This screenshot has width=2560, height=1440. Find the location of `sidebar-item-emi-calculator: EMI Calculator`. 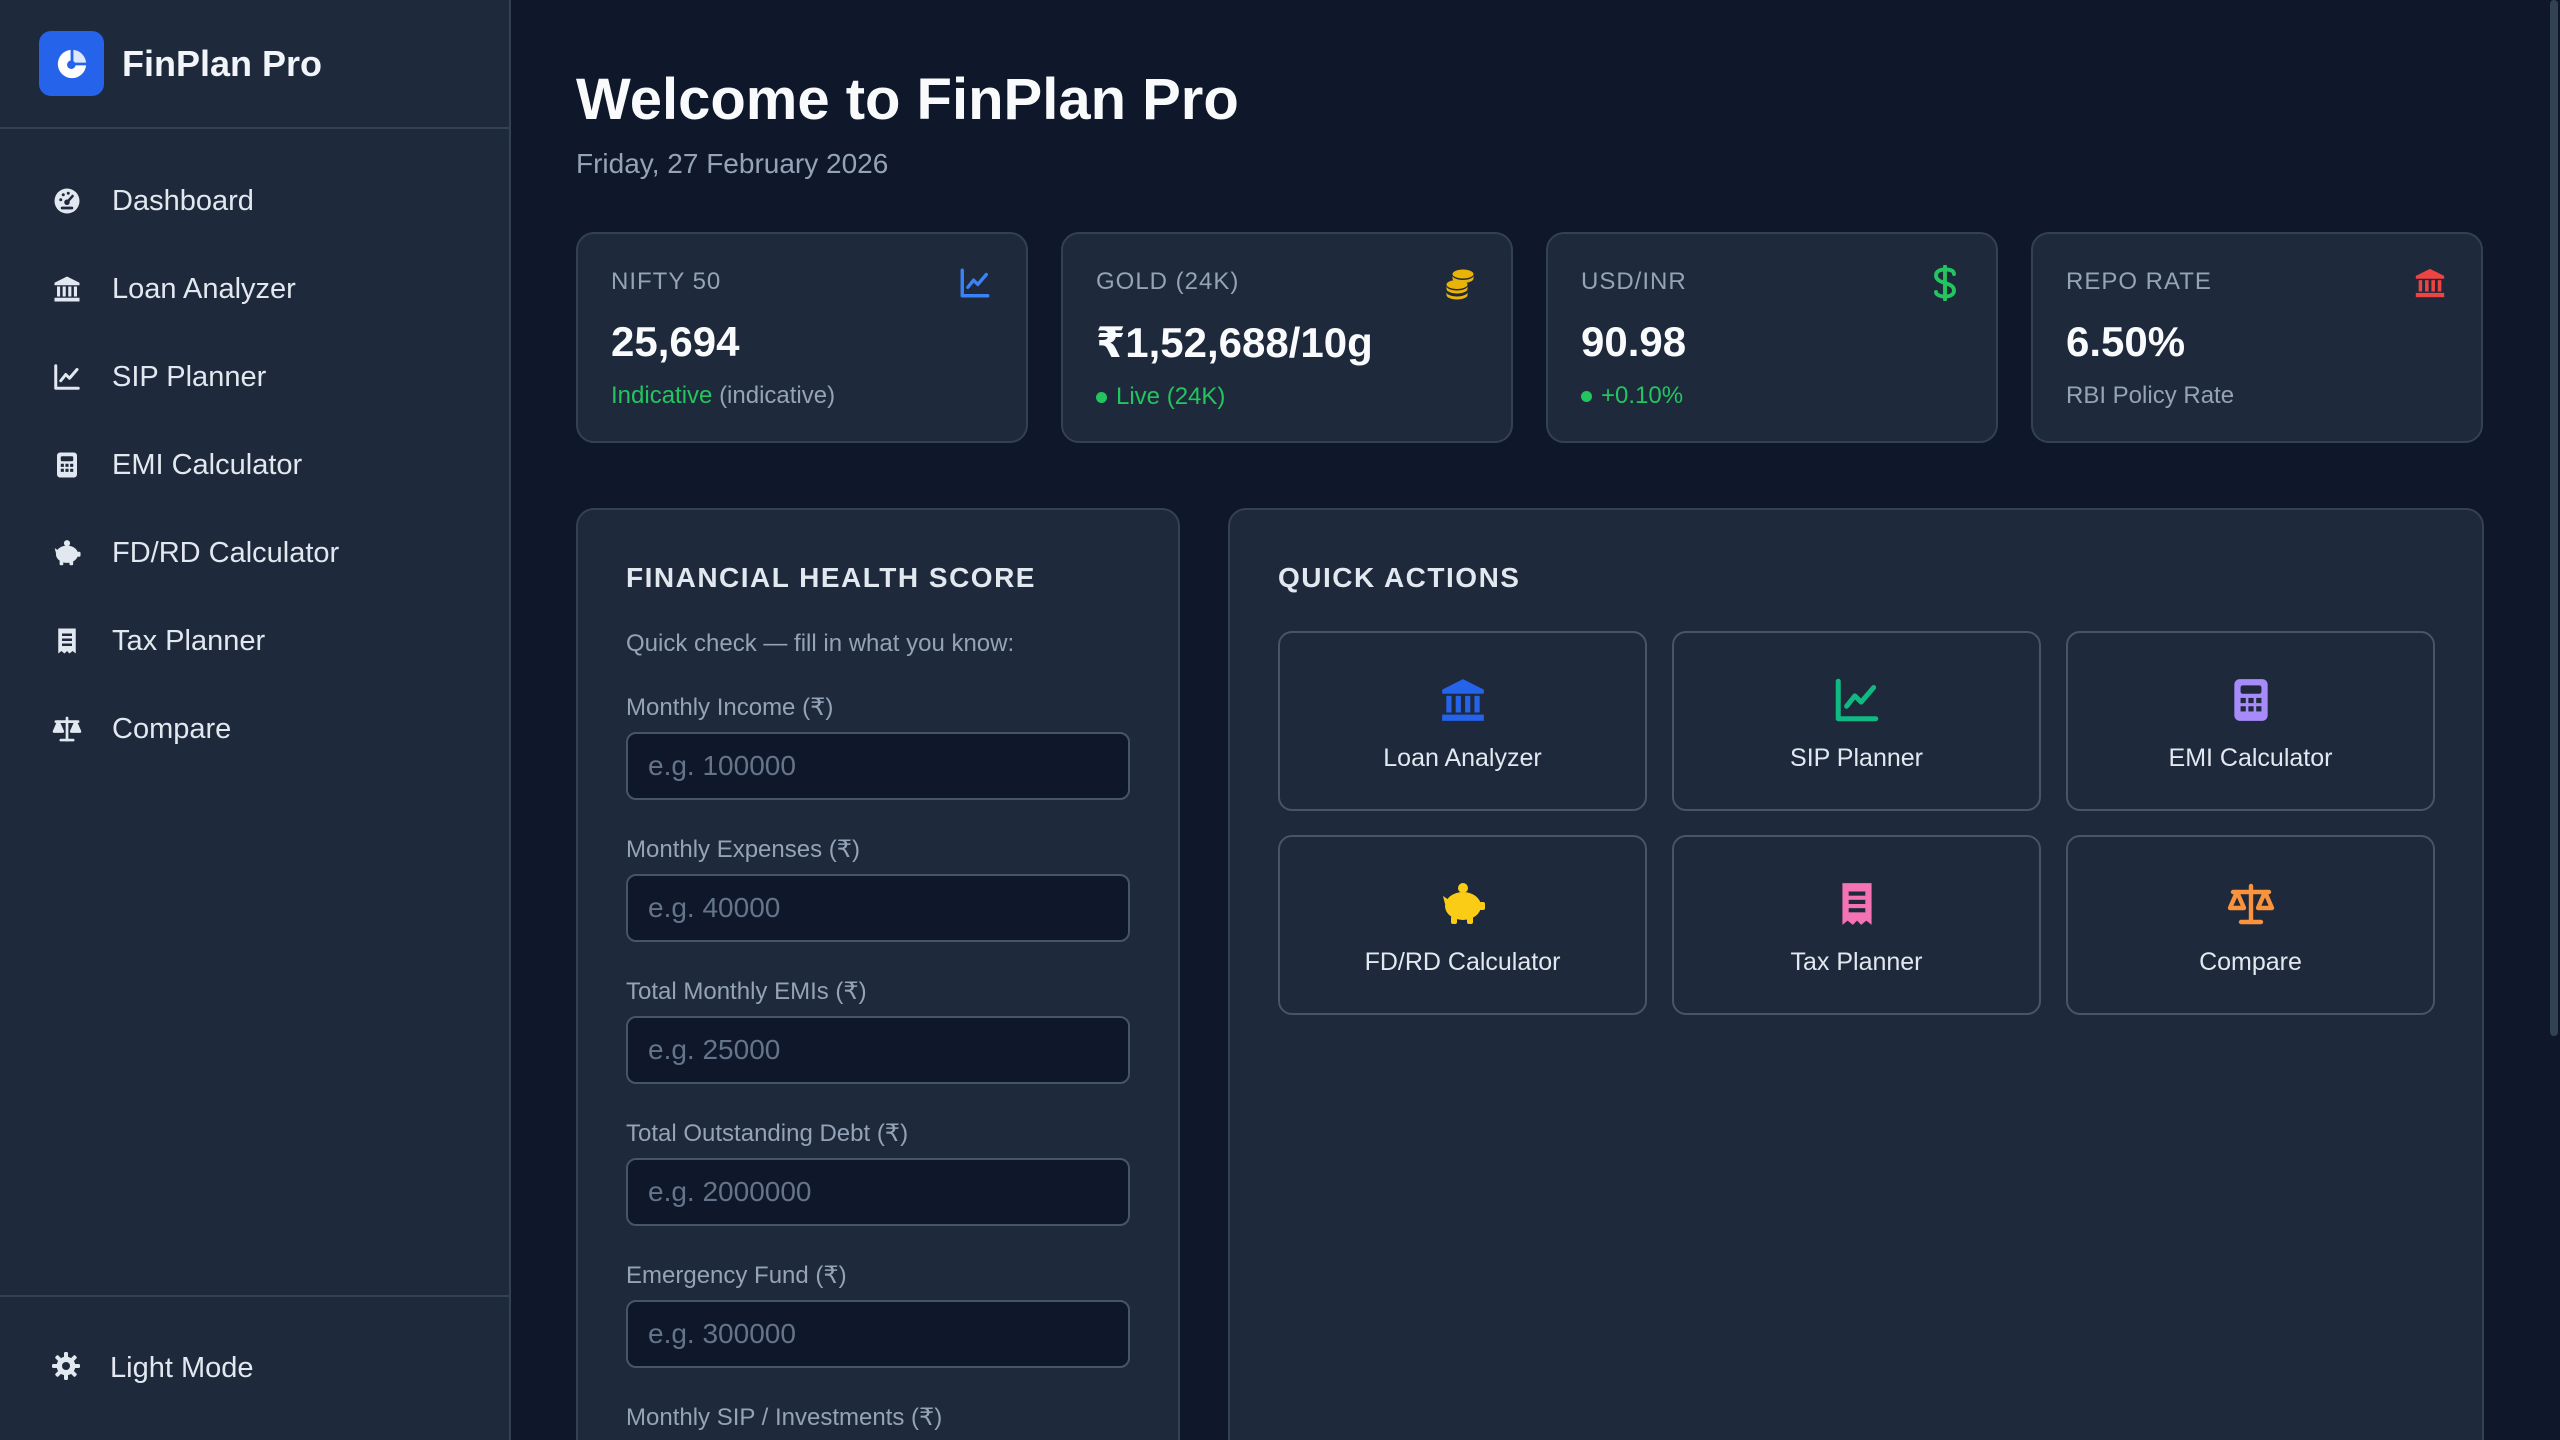

sidebar-item-emi-calculator: EMI Calculator is located at coordinates (254, 465).